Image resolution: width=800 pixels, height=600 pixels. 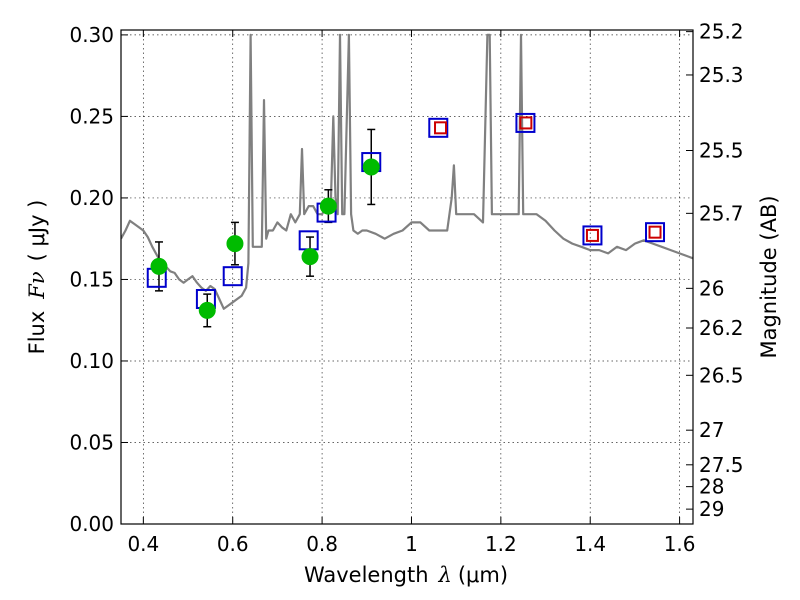 I want to click on x-axis-label: Wavelength, so click(x=366, y=575).